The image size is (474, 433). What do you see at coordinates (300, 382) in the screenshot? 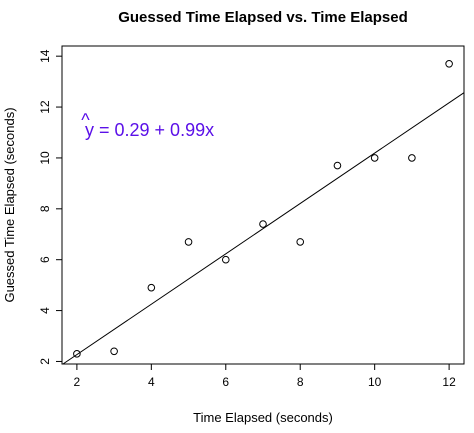
I see `x-tick-label: 8` at bounding box center [300, 382].